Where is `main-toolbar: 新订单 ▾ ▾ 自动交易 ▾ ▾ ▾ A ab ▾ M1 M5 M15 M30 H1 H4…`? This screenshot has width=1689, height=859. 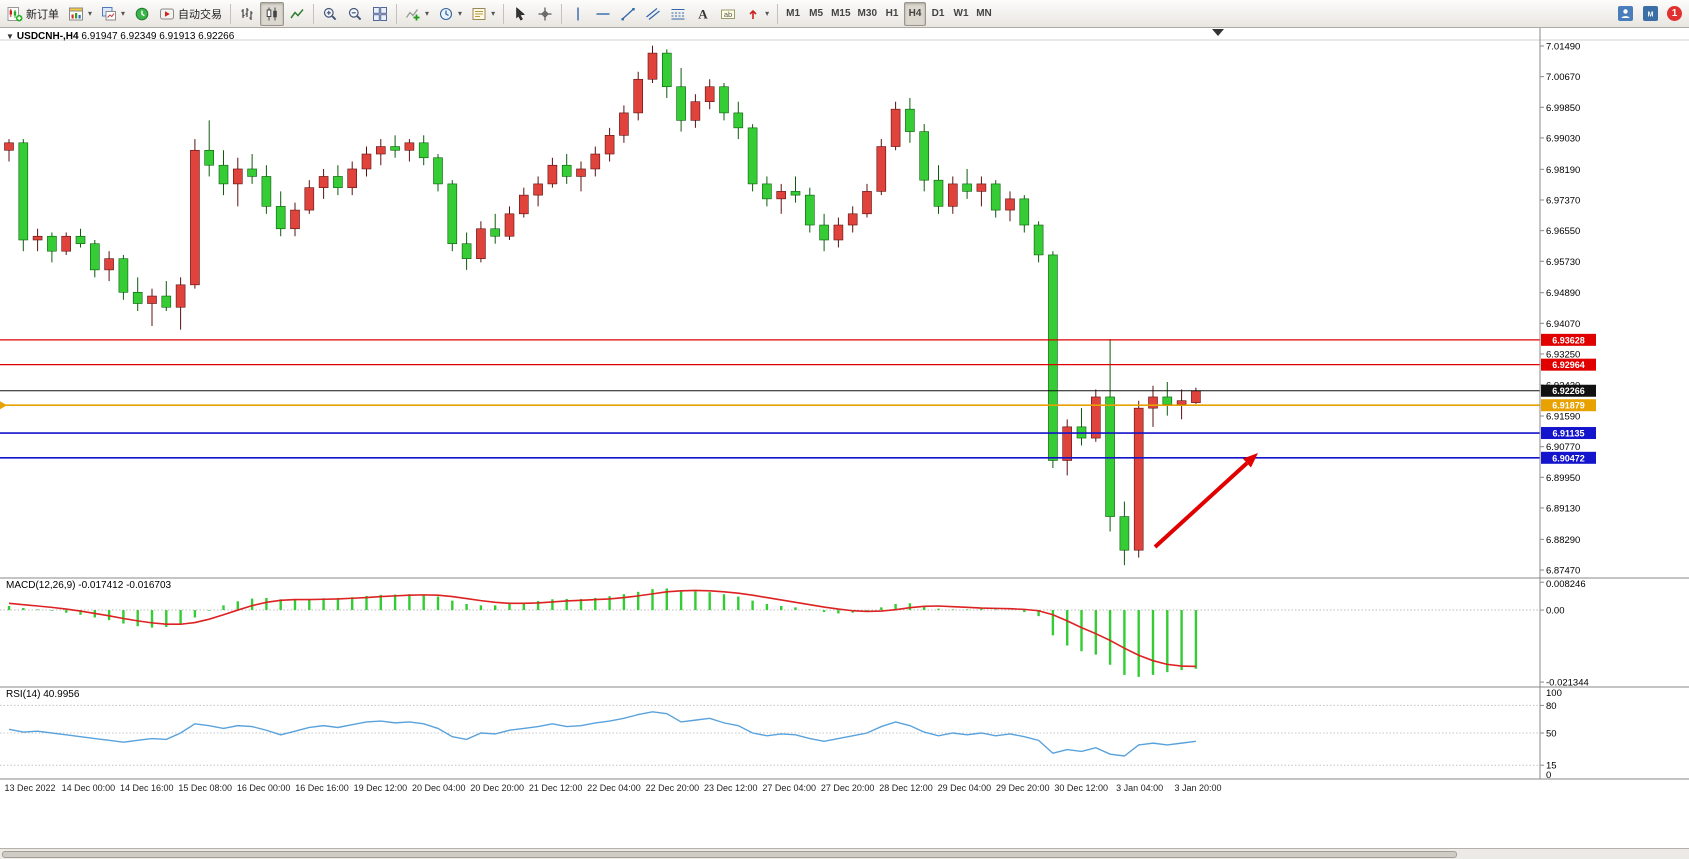 main-toolbar: 新订单 ▾ ▾ 自动交易 ▾ ▾ ▾ A ab ▾ M1 M5 M15 M30 H1 H4… is located at coordinates (844, 14).